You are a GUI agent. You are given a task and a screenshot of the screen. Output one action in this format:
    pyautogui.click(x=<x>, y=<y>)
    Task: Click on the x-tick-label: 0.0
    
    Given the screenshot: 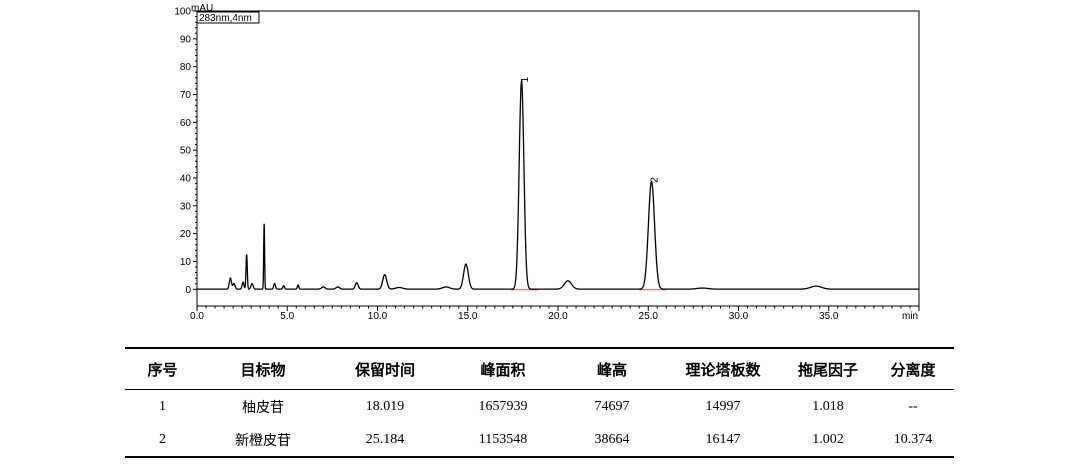 What is the action you would take?
    pyautogui.click(x=197, y=316)
    